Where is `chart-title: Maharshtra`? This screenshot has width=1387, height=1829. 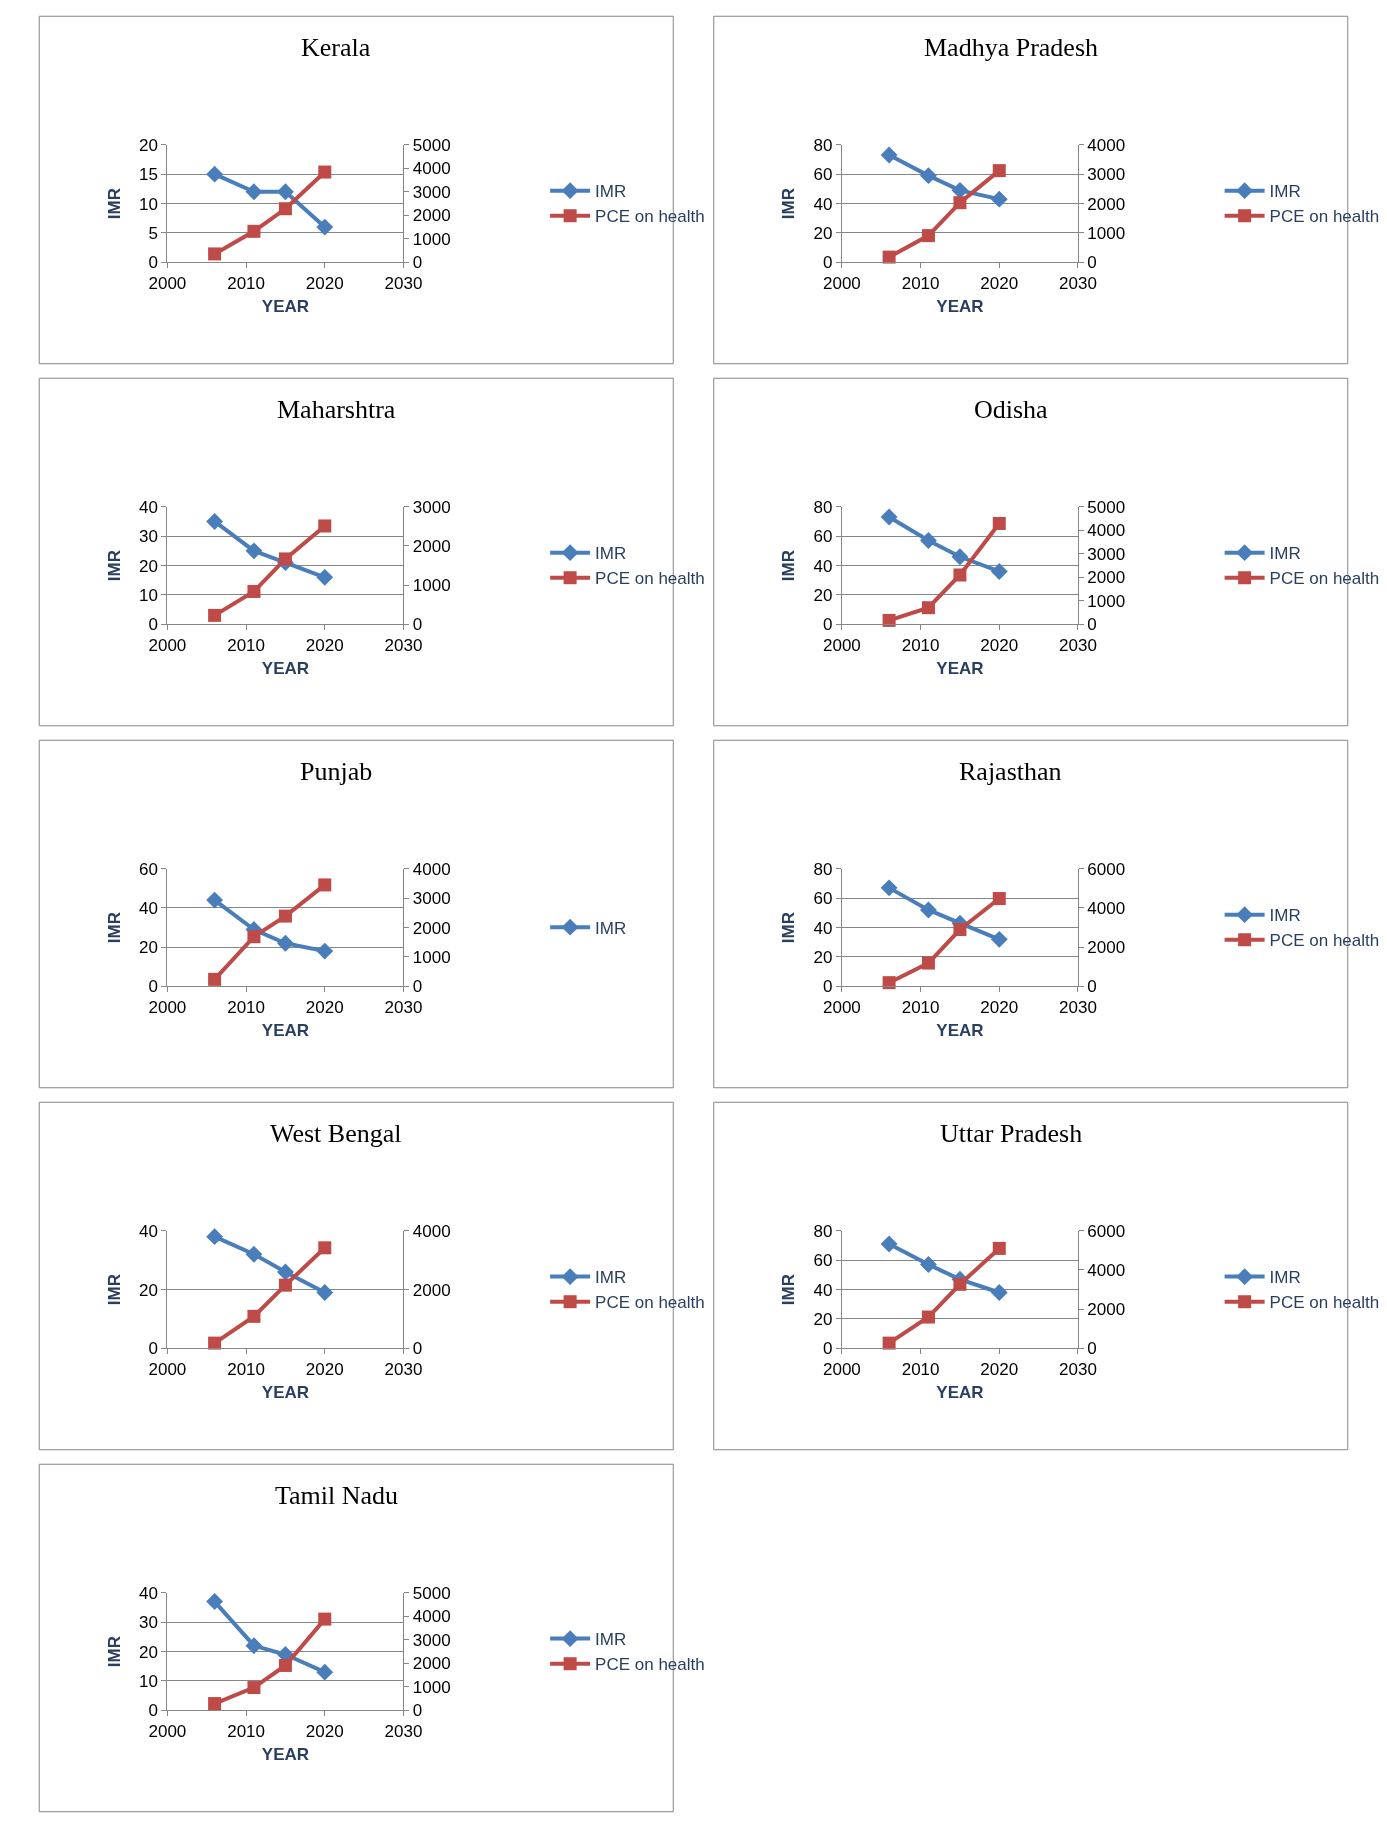
chart-title: Maharshtra is located at coordinates (336, 409).